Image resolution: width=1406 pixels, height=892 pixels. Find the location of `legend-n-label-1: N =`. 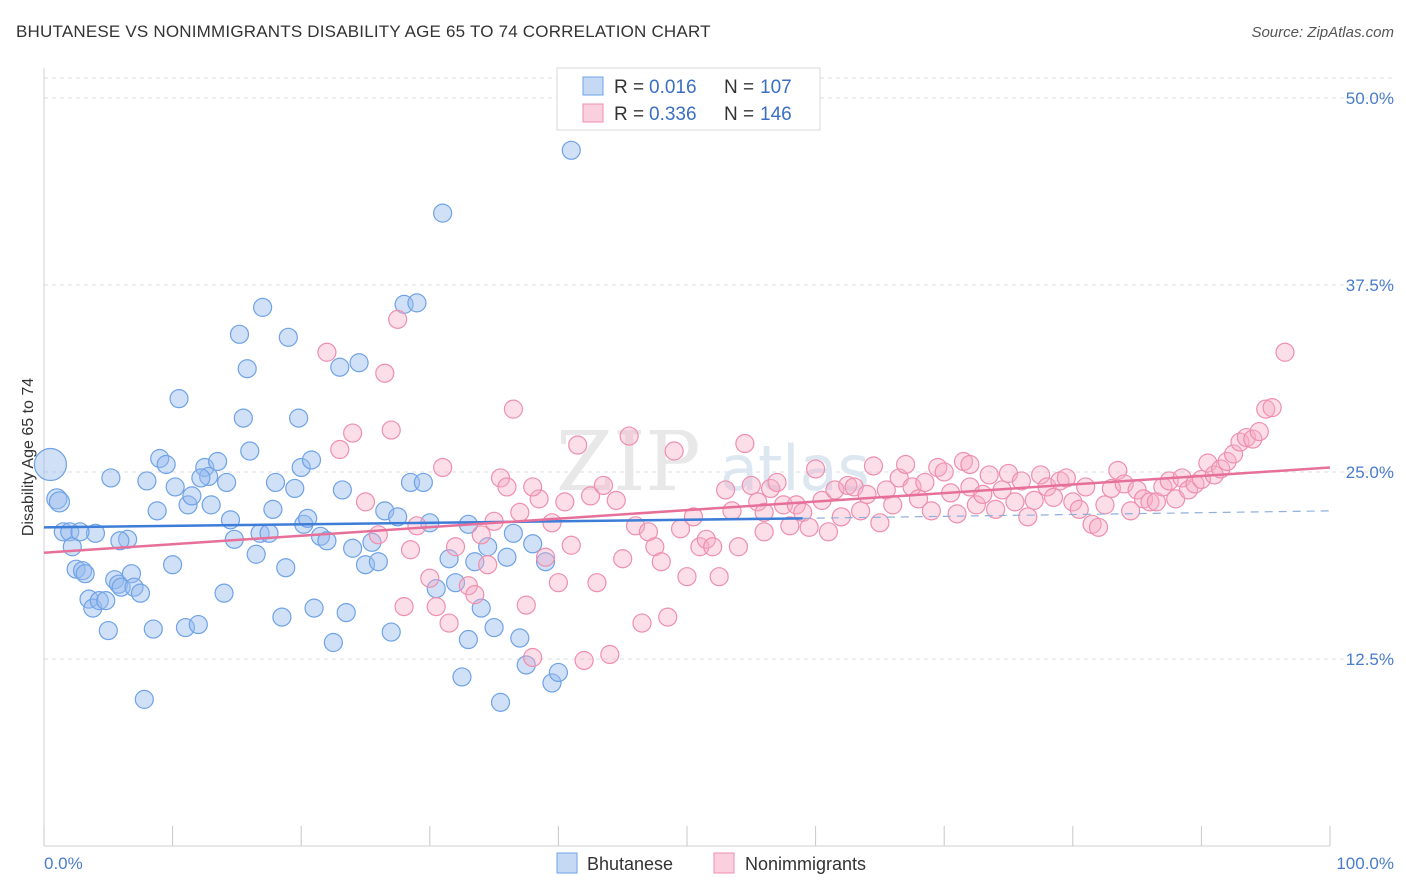

legend-n-label-1: N = is located at coordinates (739, 87).